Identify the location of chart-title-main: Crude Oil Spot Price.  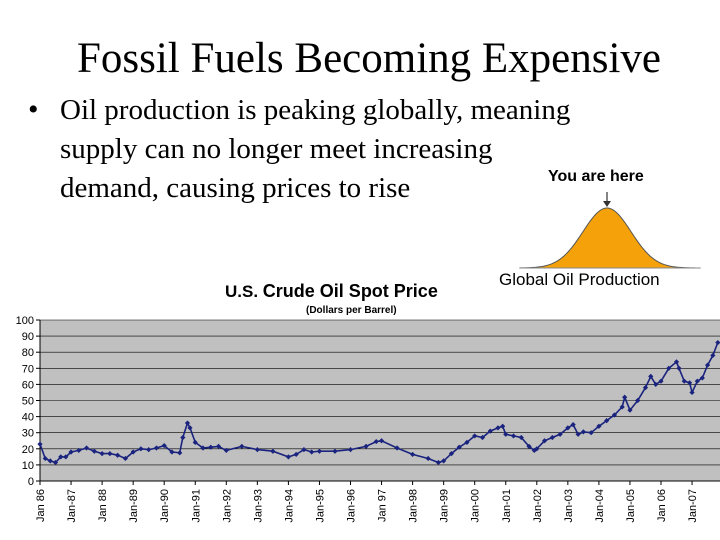
(350, 291).